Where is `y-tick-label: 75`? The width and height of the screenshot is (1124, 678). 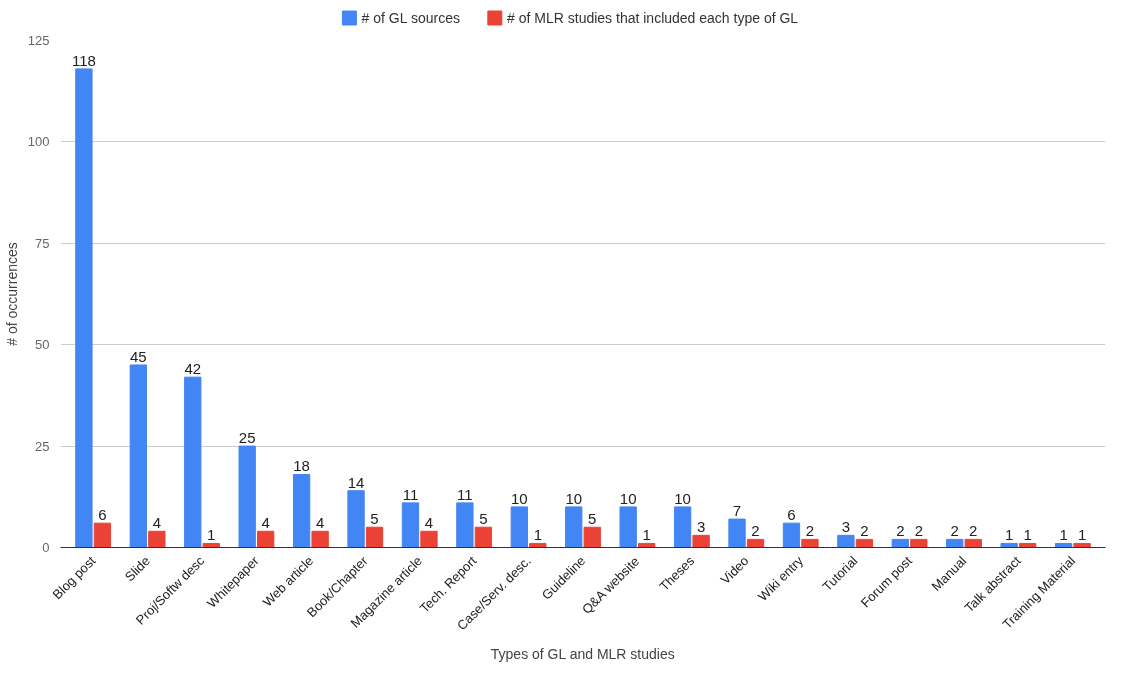 y-tick-label: 75 is located at coordinates (42, 243).